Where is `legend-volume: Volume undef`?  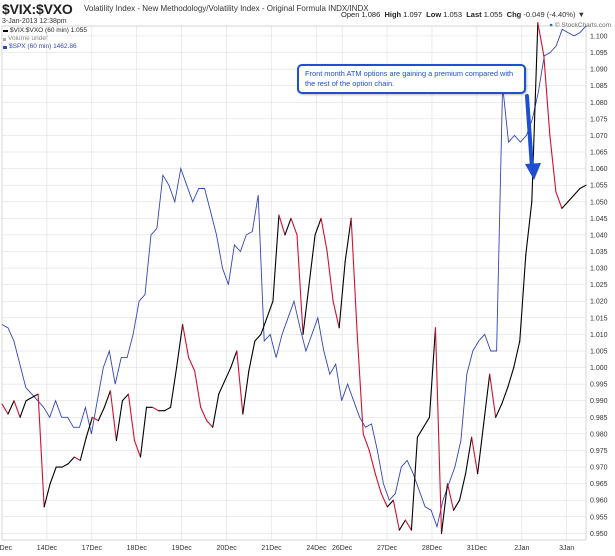 legend-volume: Volume undef is located at coordinates (45, 39).